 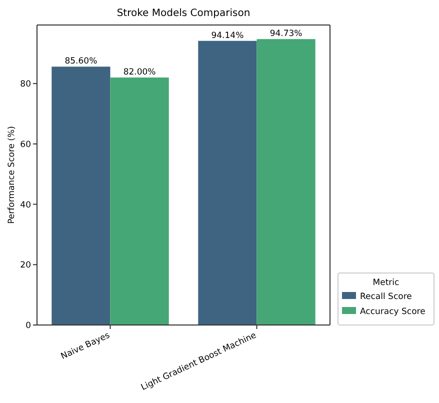 What do you see at coordinates (25, 265) in the screenshot?
I see `y-tick-label: 20` at bounding box center [25, 265].